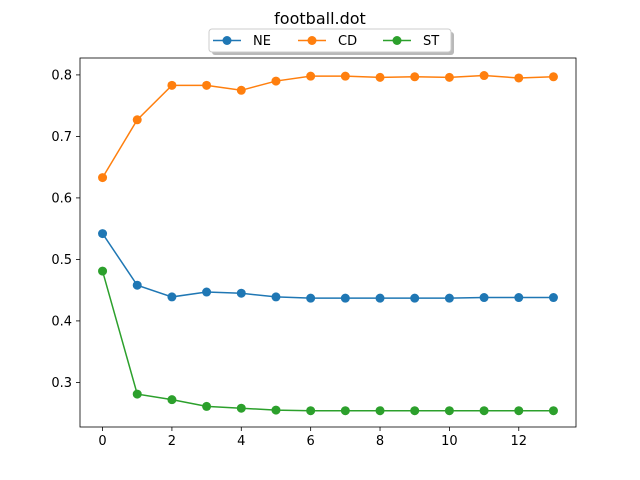 Image resolution: width=640 pixels, height=480 pixels. Describe the element at coordinates (242, 41) in the screenshot. I see `legend-item-ne: NE` at that location.